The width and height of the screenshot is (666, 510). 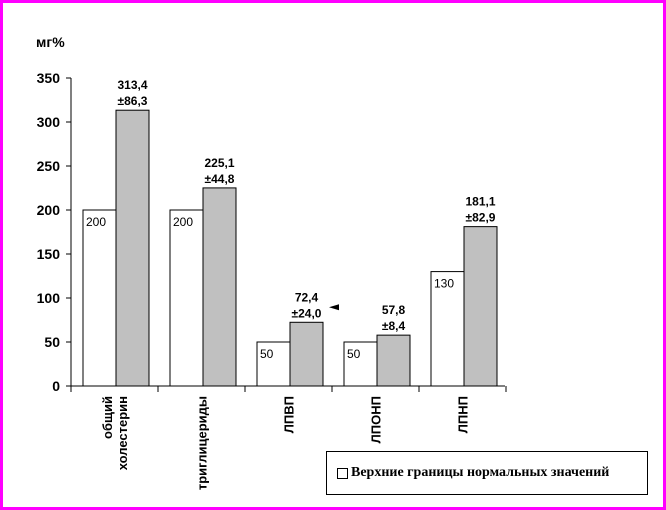 I want to click on marker-icon, so click(x=334, y=307).